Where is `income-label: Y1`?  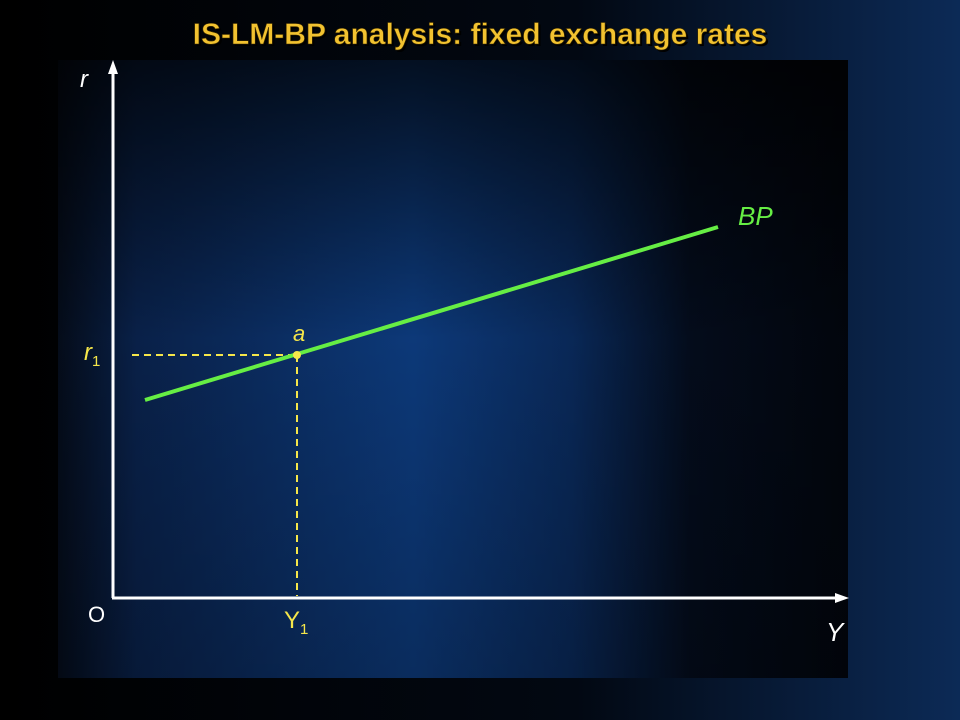 income-label: Y1 is located at coordinates (296, 622).